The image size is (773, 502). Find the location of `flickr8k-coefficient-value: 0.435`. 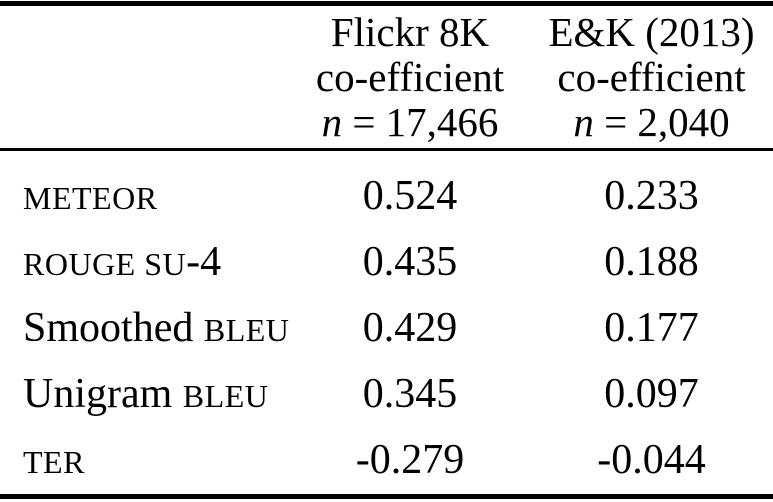

flickr8k-coefficient-value: 0.435 is located at coordinates (410, 262).